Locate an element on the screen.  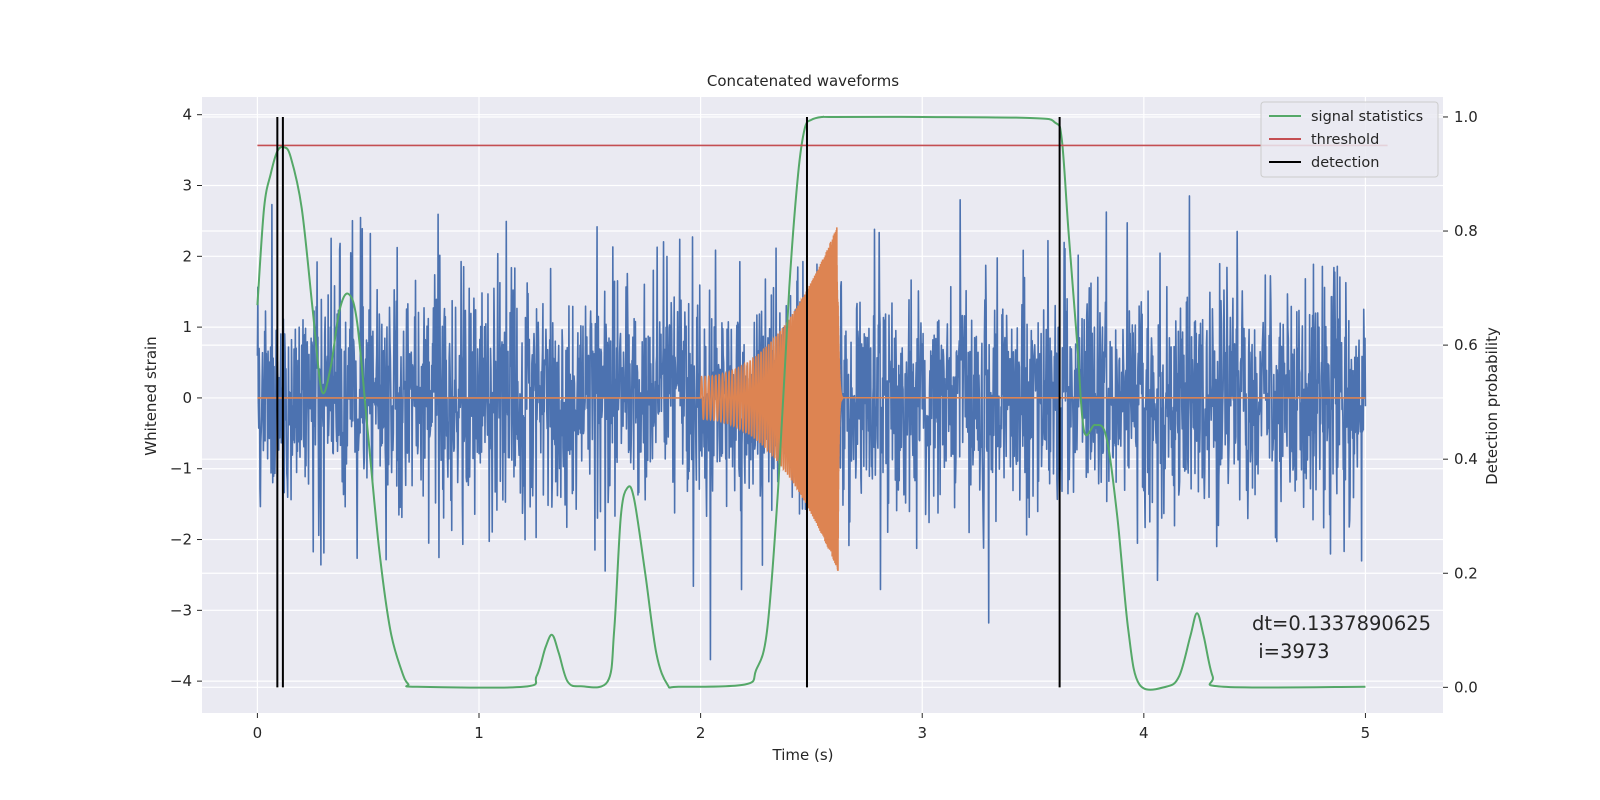
x-tick-label: 5 is located at coordinates (1366, 733).